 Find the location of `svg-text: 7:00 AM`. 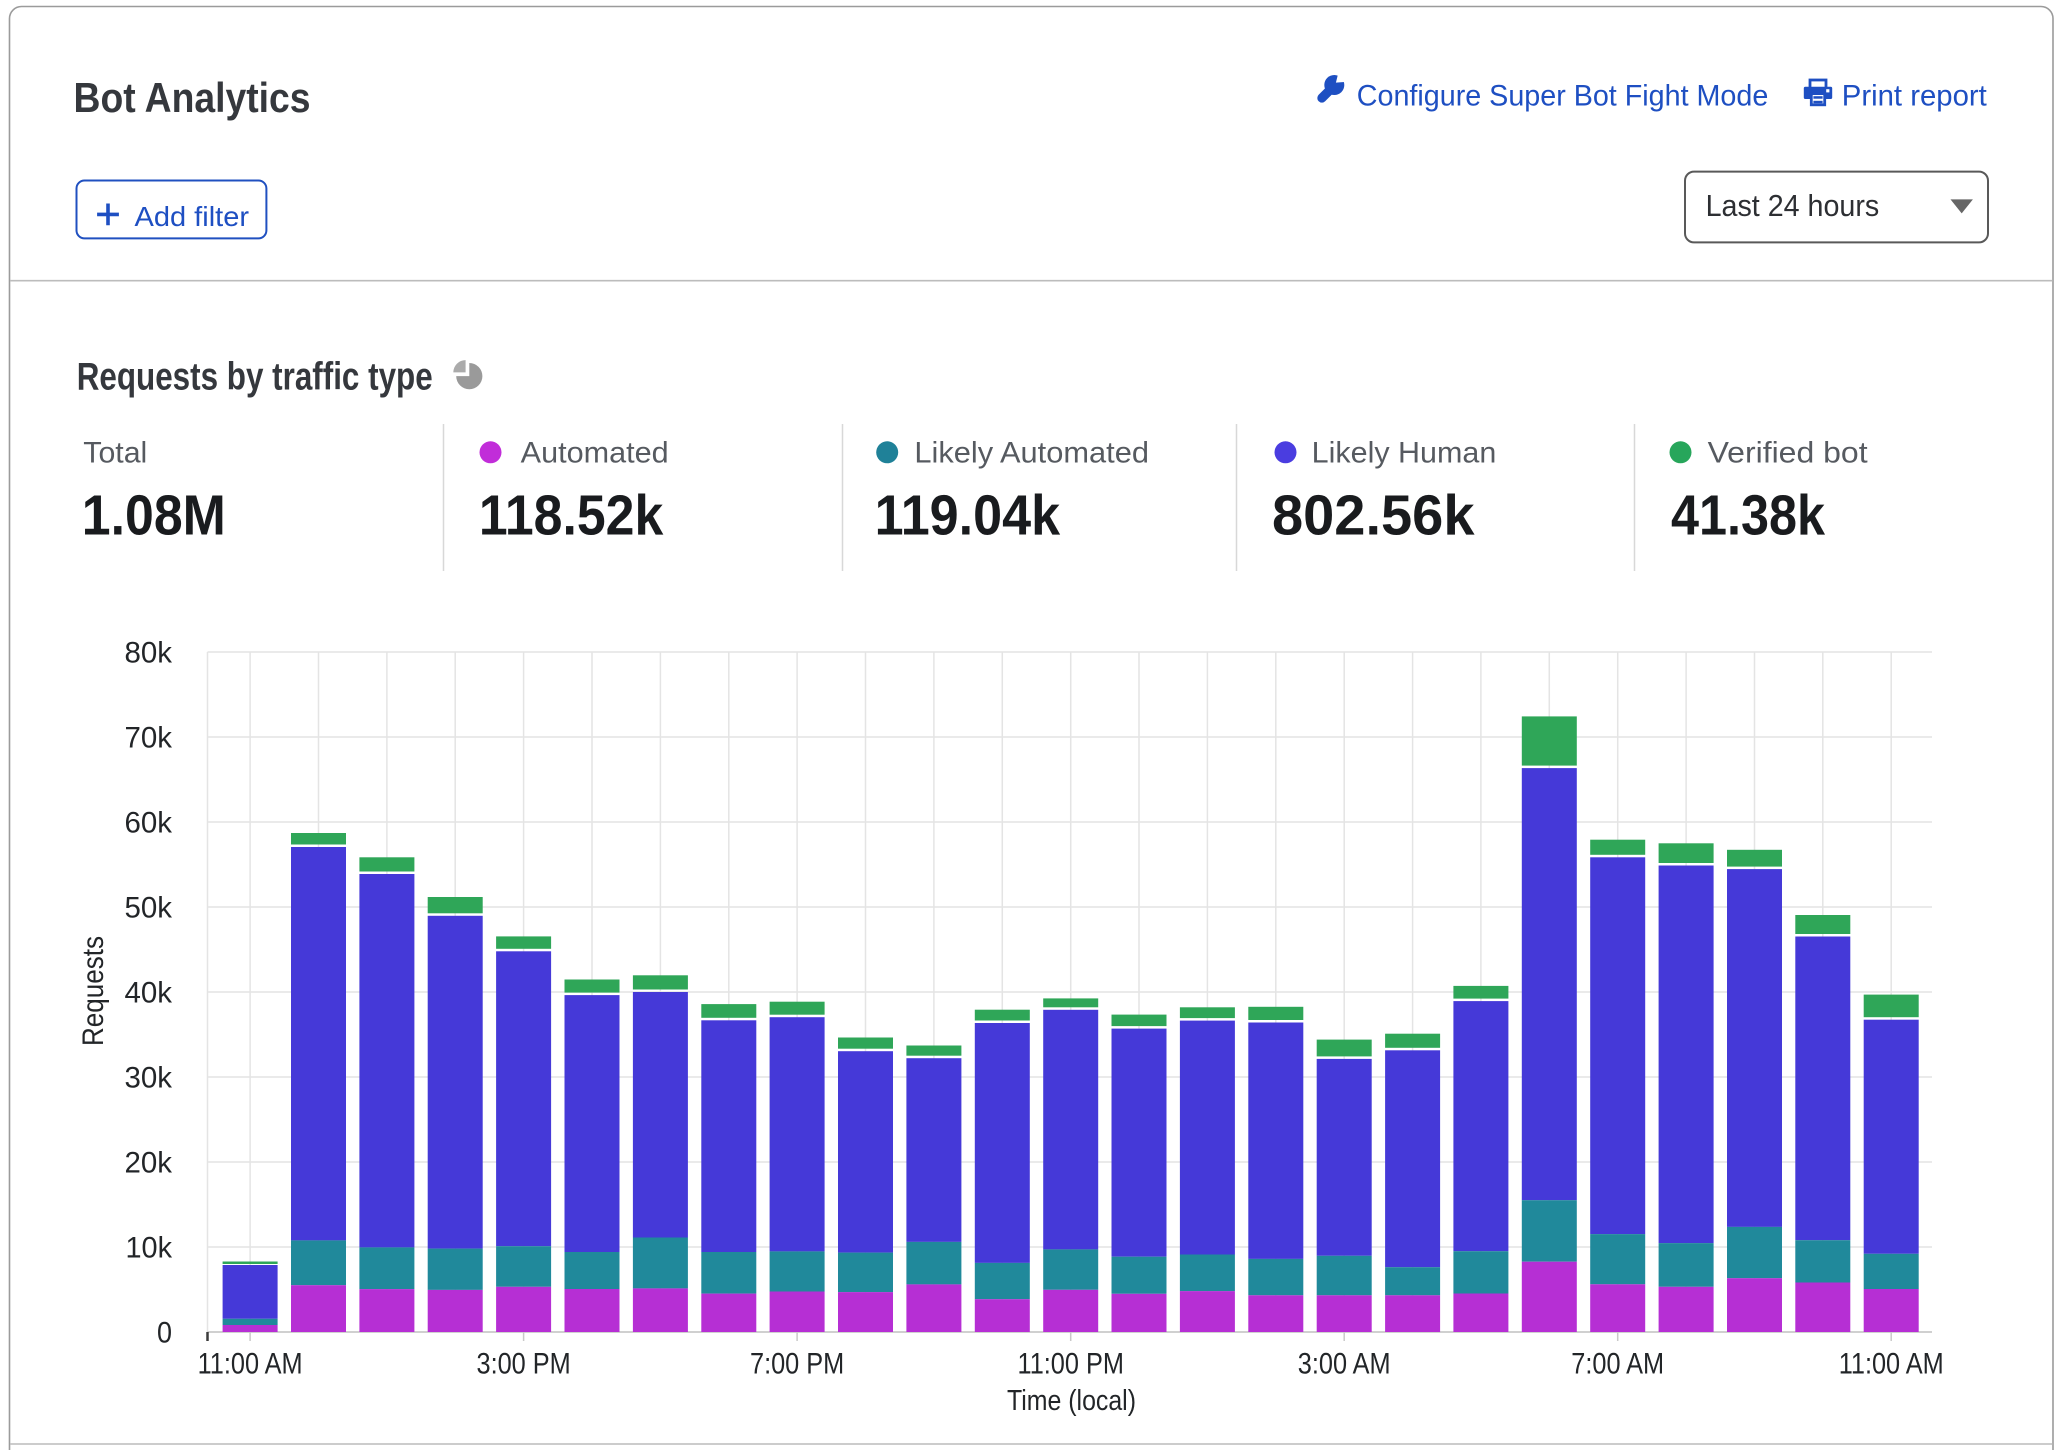

svg-text: 7:00 AM is located at coordinates (1617, 1363).